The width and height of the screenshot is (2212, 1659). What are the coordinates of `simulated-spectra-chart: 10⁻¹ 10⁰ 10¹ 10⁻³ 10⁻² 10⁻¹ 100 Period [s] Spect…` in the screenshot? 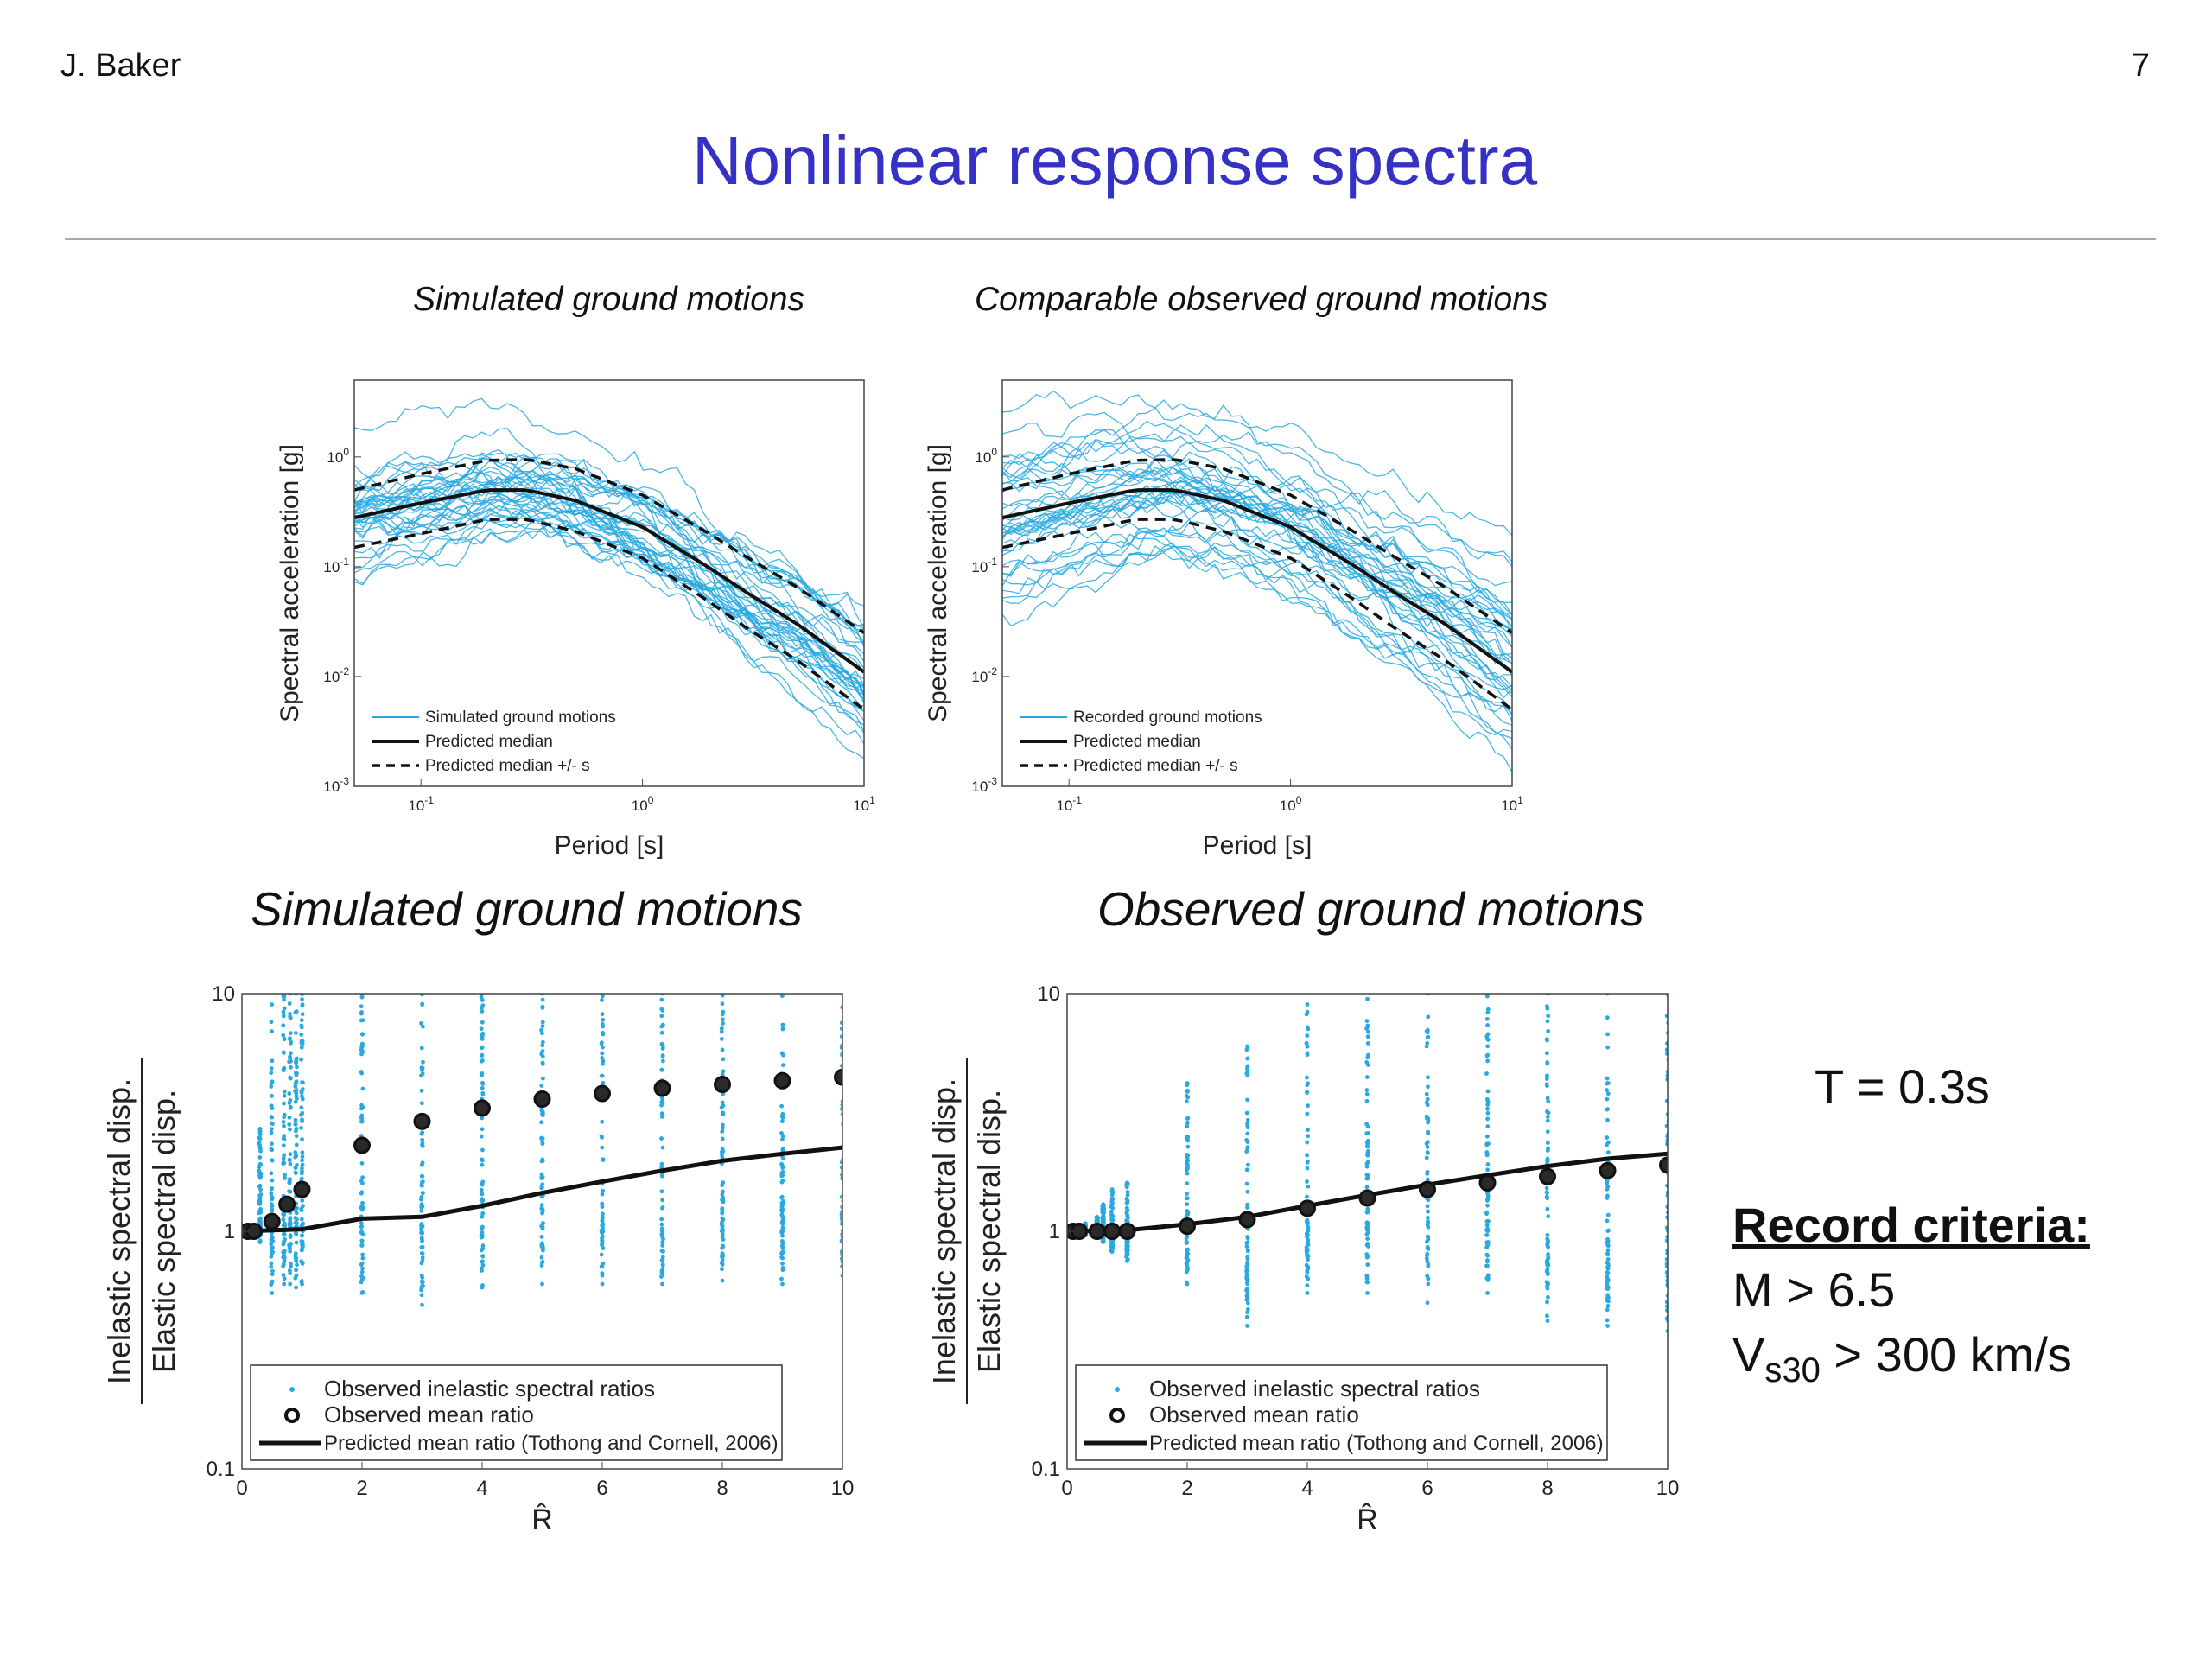 It's located at (575, 619).